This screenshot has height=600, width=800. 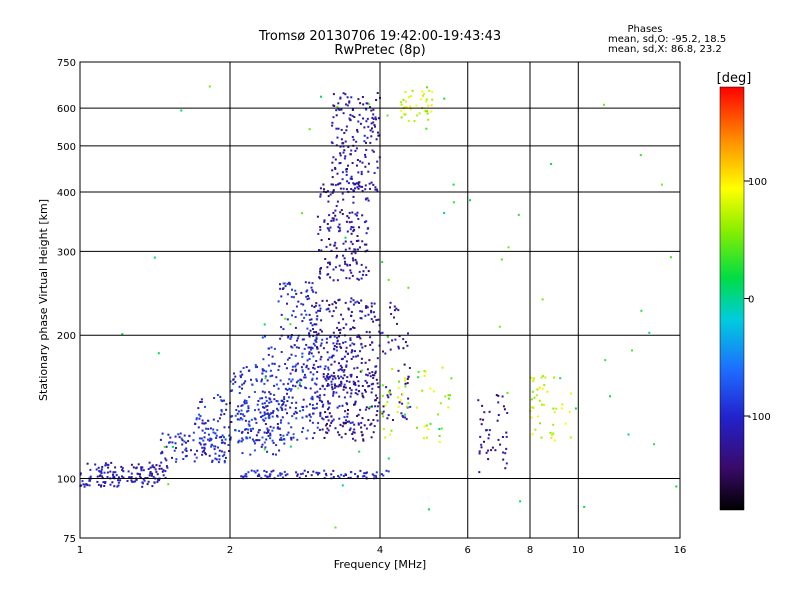 What do you see at coordinates (379, 50) in the screenshot?
I see `chart-subtitle: RwPretec (8p)` at bounding box center [379, 50].